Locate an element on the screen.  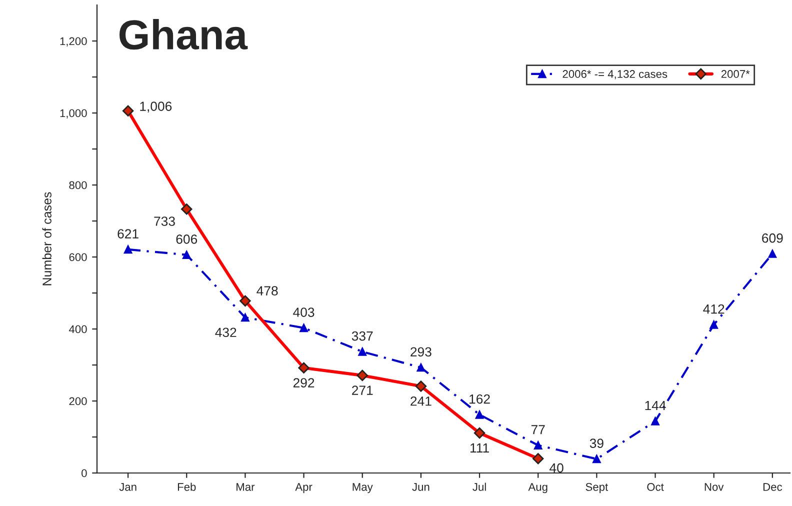
y-tick-label: 600 is located at coordinates (78, 257).